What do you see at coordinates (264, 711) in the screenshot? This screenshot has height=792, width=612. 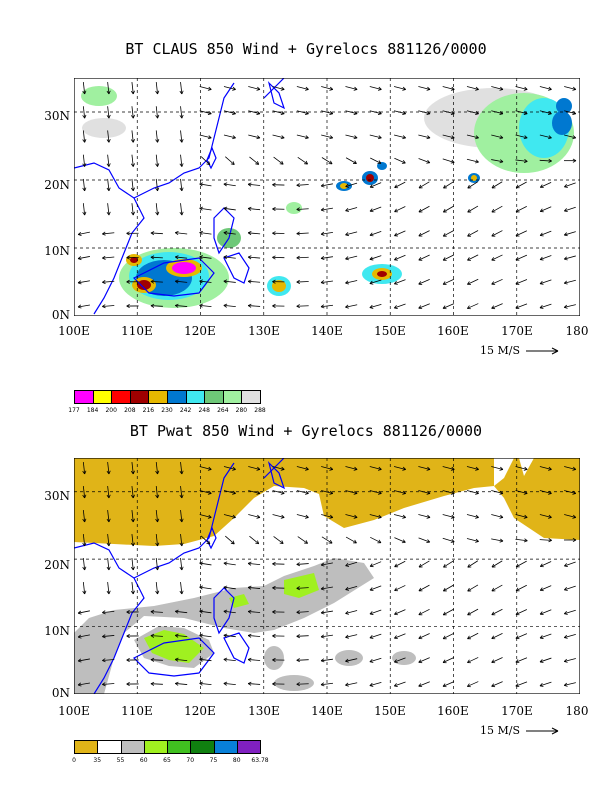 I see `panel2-xtick-3: 130E` at bounding box center [264, 711].